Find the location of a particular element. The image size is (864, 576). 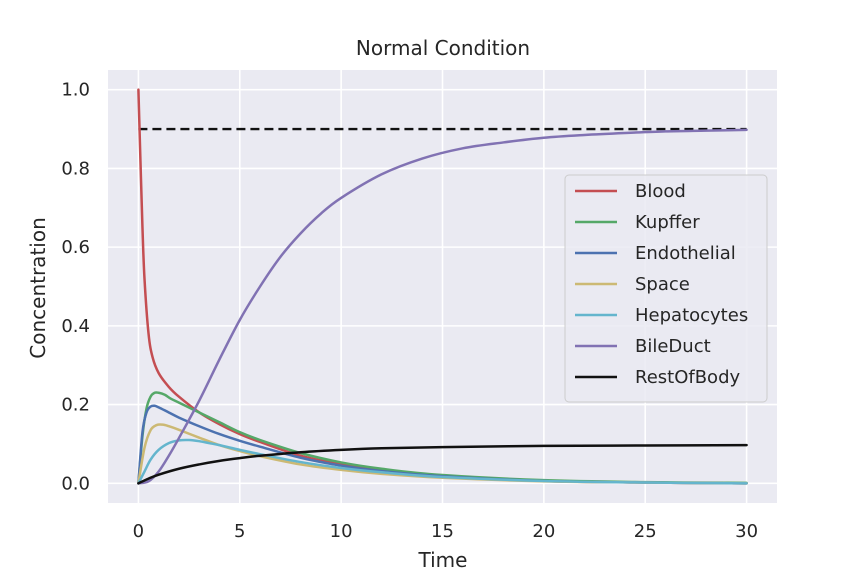

x-tick-label: 20 is located at coordinates (543, 531).